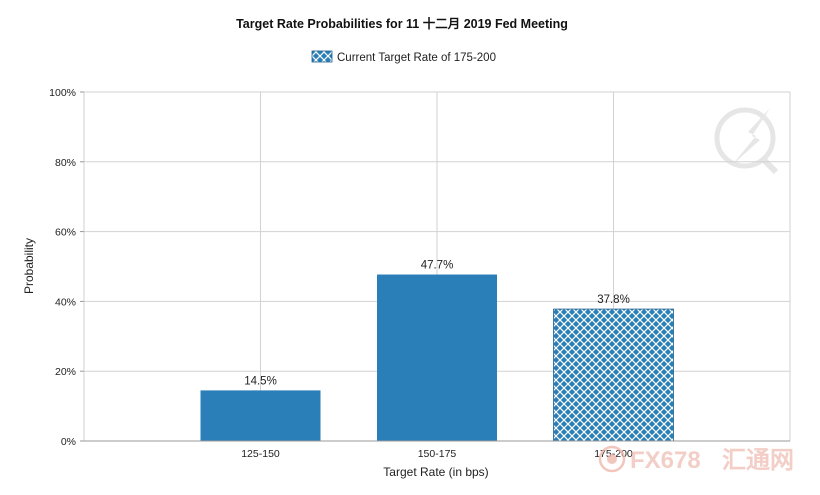  I want to click on data-label: 47.7%, so click(437, 266).